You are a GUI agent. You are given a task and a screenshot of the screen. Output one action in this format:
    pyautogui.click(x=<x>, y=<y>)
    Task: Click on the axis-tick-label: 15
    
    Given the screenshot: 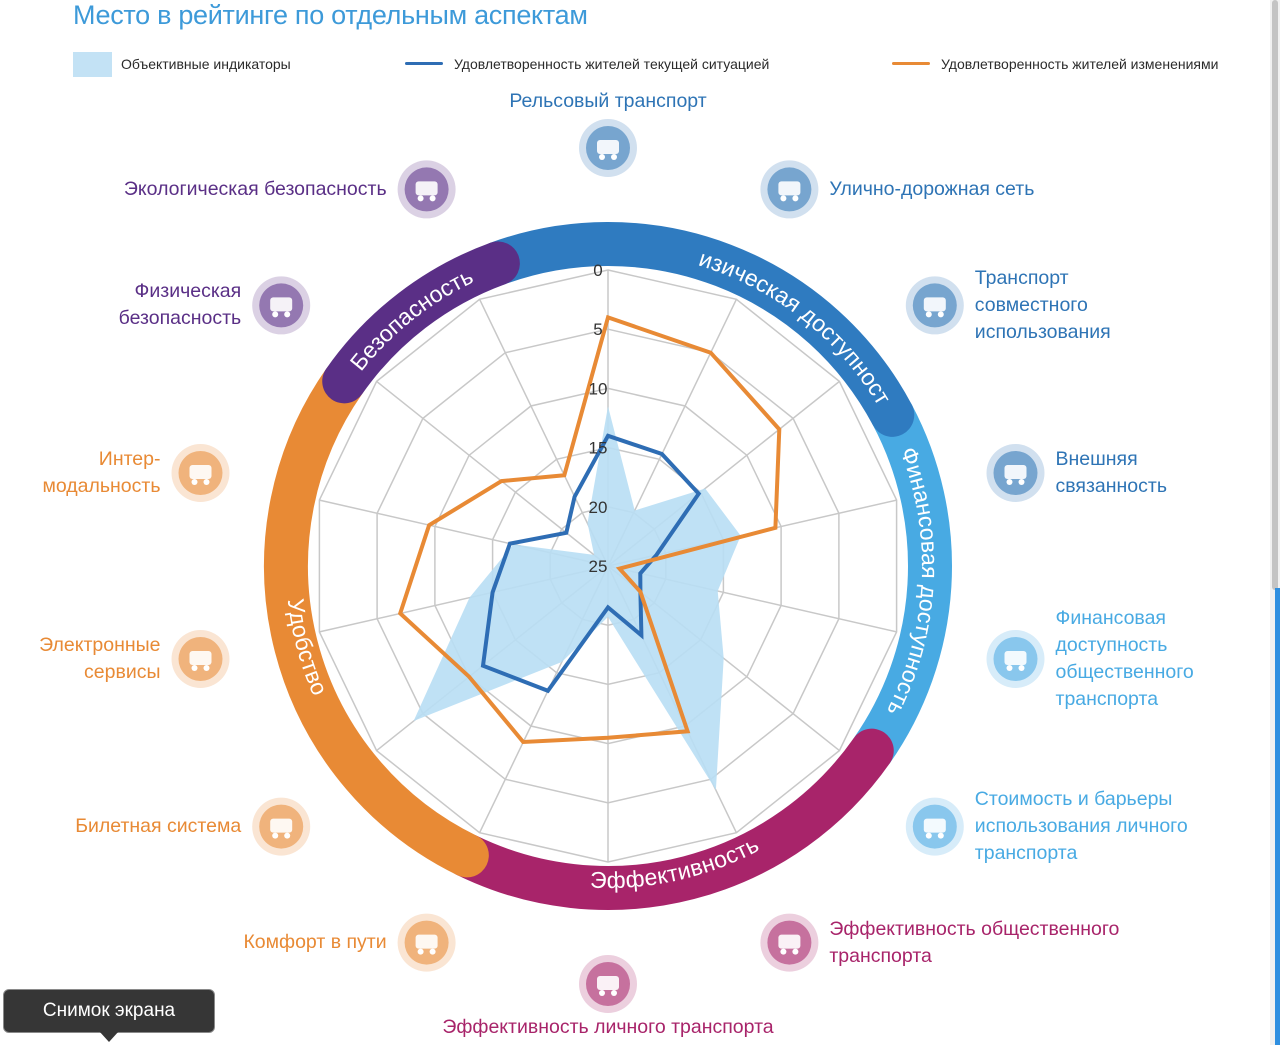 What is the action you would take?
    pyautogui.click(x=598, y=448)
    